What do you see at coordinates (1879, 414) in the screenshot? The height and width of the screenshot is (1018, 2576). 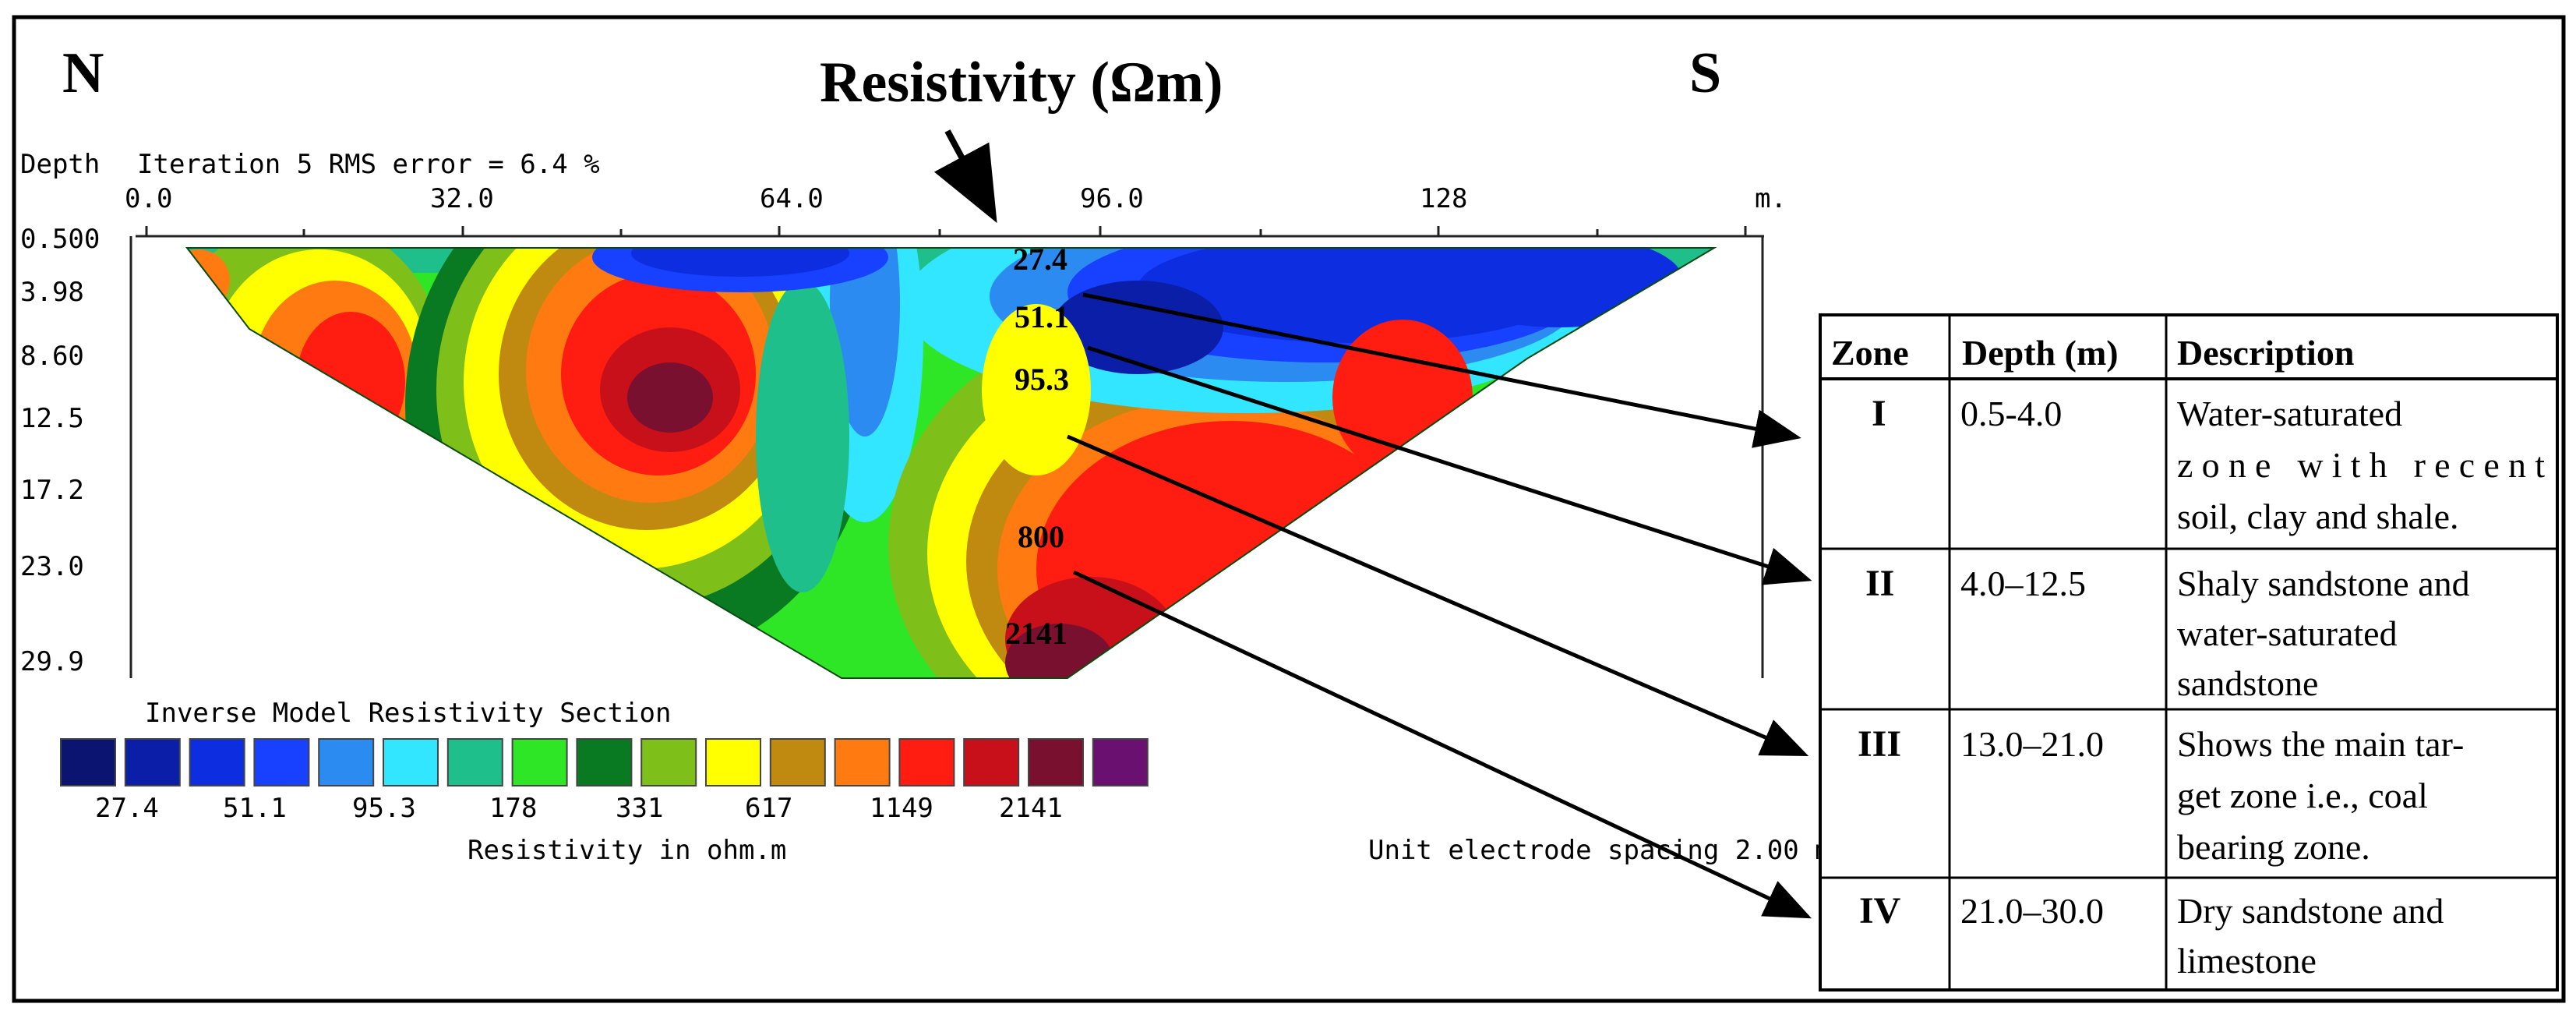 I see `zone-cell: I` at bounding box center [1879, 414].